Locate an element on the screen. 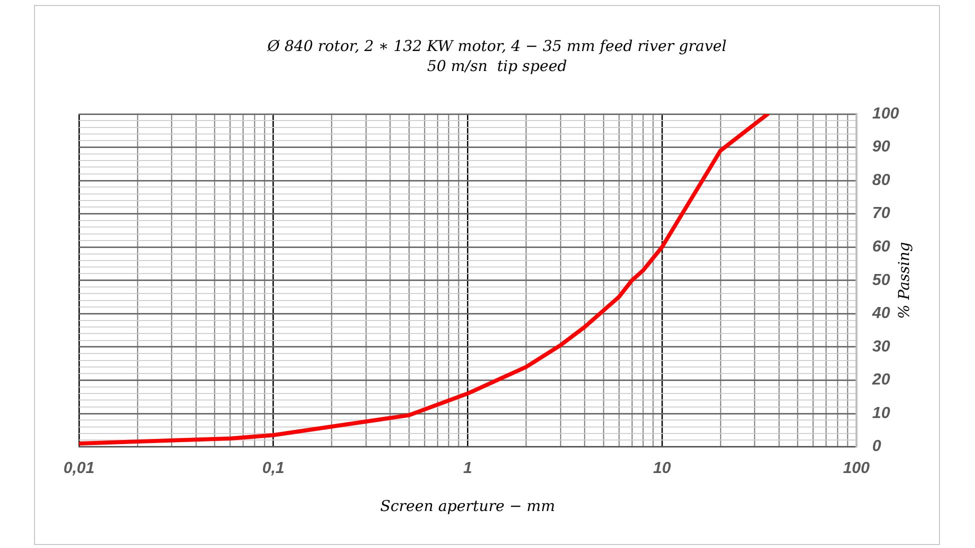 Image resolution: width=975 pixels, height=548 pixels. y-tick-label: 50 is located at coordinates (881, 280).